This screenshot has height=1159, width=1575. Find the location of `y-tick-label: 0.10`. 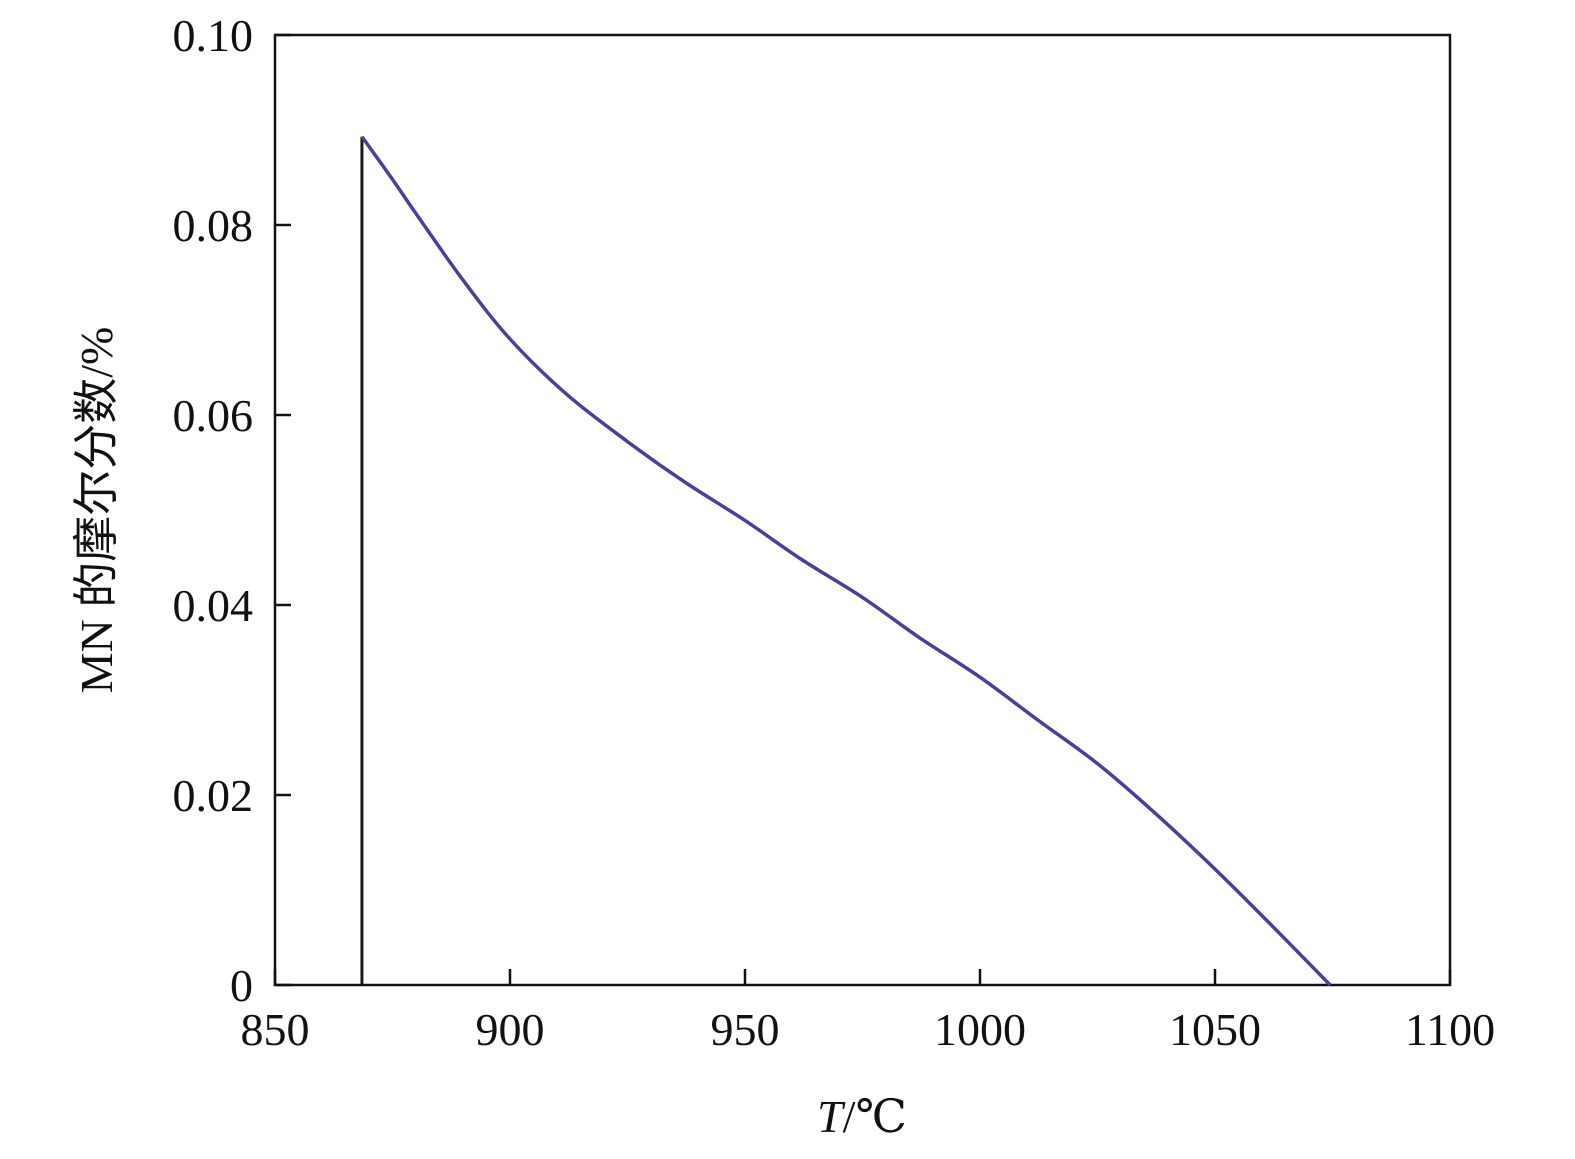

y-tick-label: 0.10 is located at coordinates (213, 35).